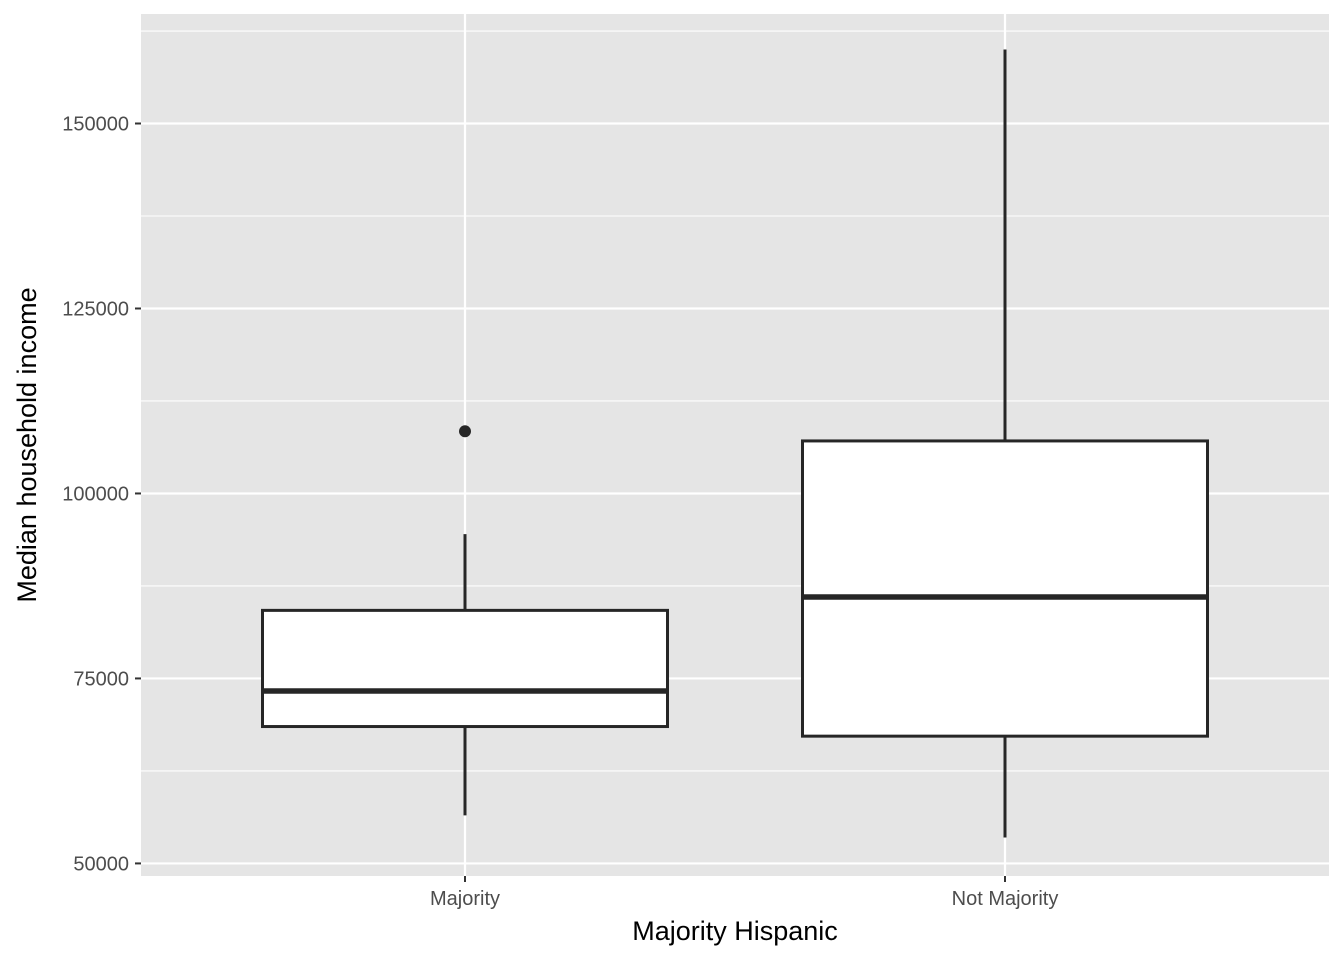 Image resolution: width=1344 pixels, height=960 pixels. Describe the element at coordinates (95, 309) in the screenshot. I see `y-tick-label: 125000` at that location.